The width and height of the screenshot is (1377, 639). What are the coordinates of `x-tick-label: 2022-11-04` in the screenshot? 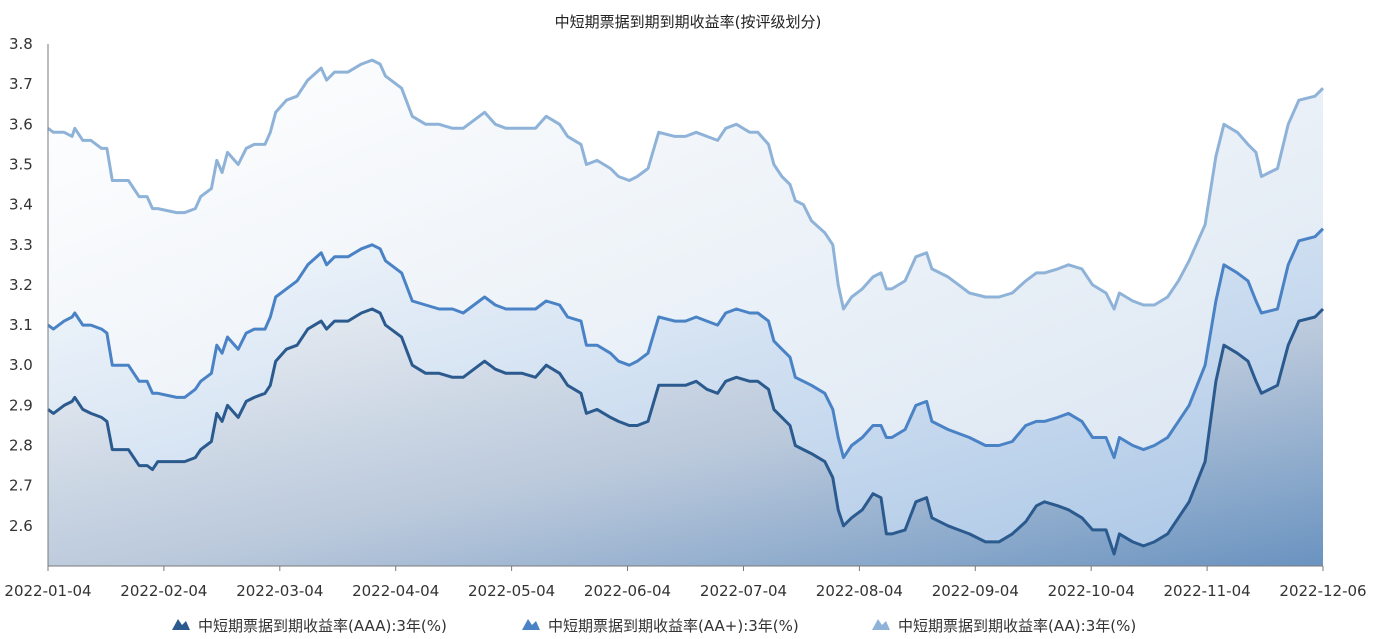 It's located at (1207, 591).